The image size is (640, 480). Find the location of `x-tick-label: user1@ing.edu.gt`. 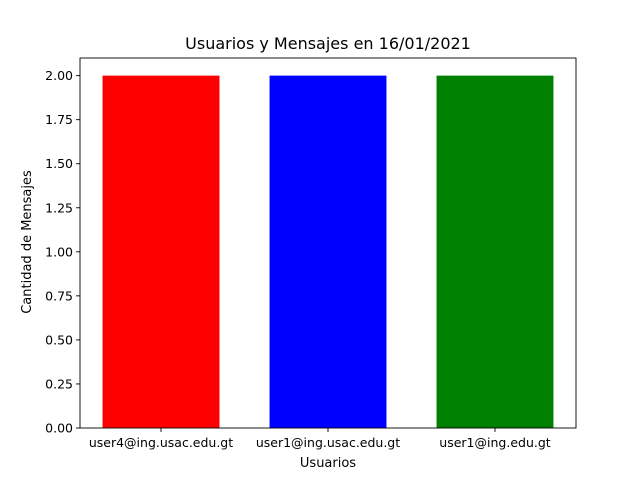

x-tick-label: user1@ing.edu.gt is located at coordinates (494, 442).